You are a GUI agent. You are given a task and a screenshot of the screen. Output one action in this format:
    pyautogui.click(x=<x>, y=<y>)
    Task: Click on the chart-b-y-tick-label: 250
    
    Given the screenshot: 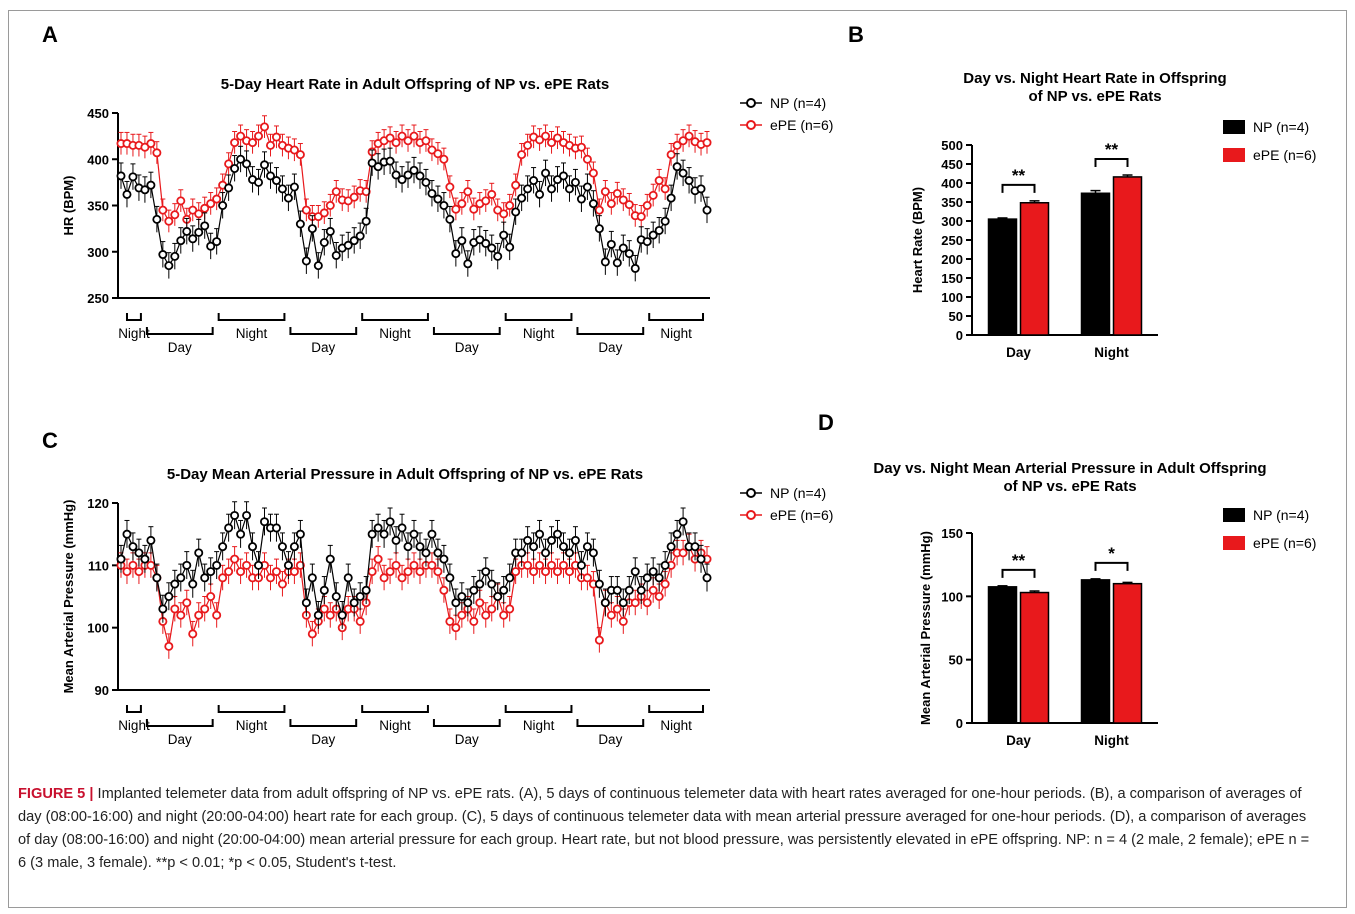 What is the action you would take?
    pyautogui.click(x=952, y=240)
    